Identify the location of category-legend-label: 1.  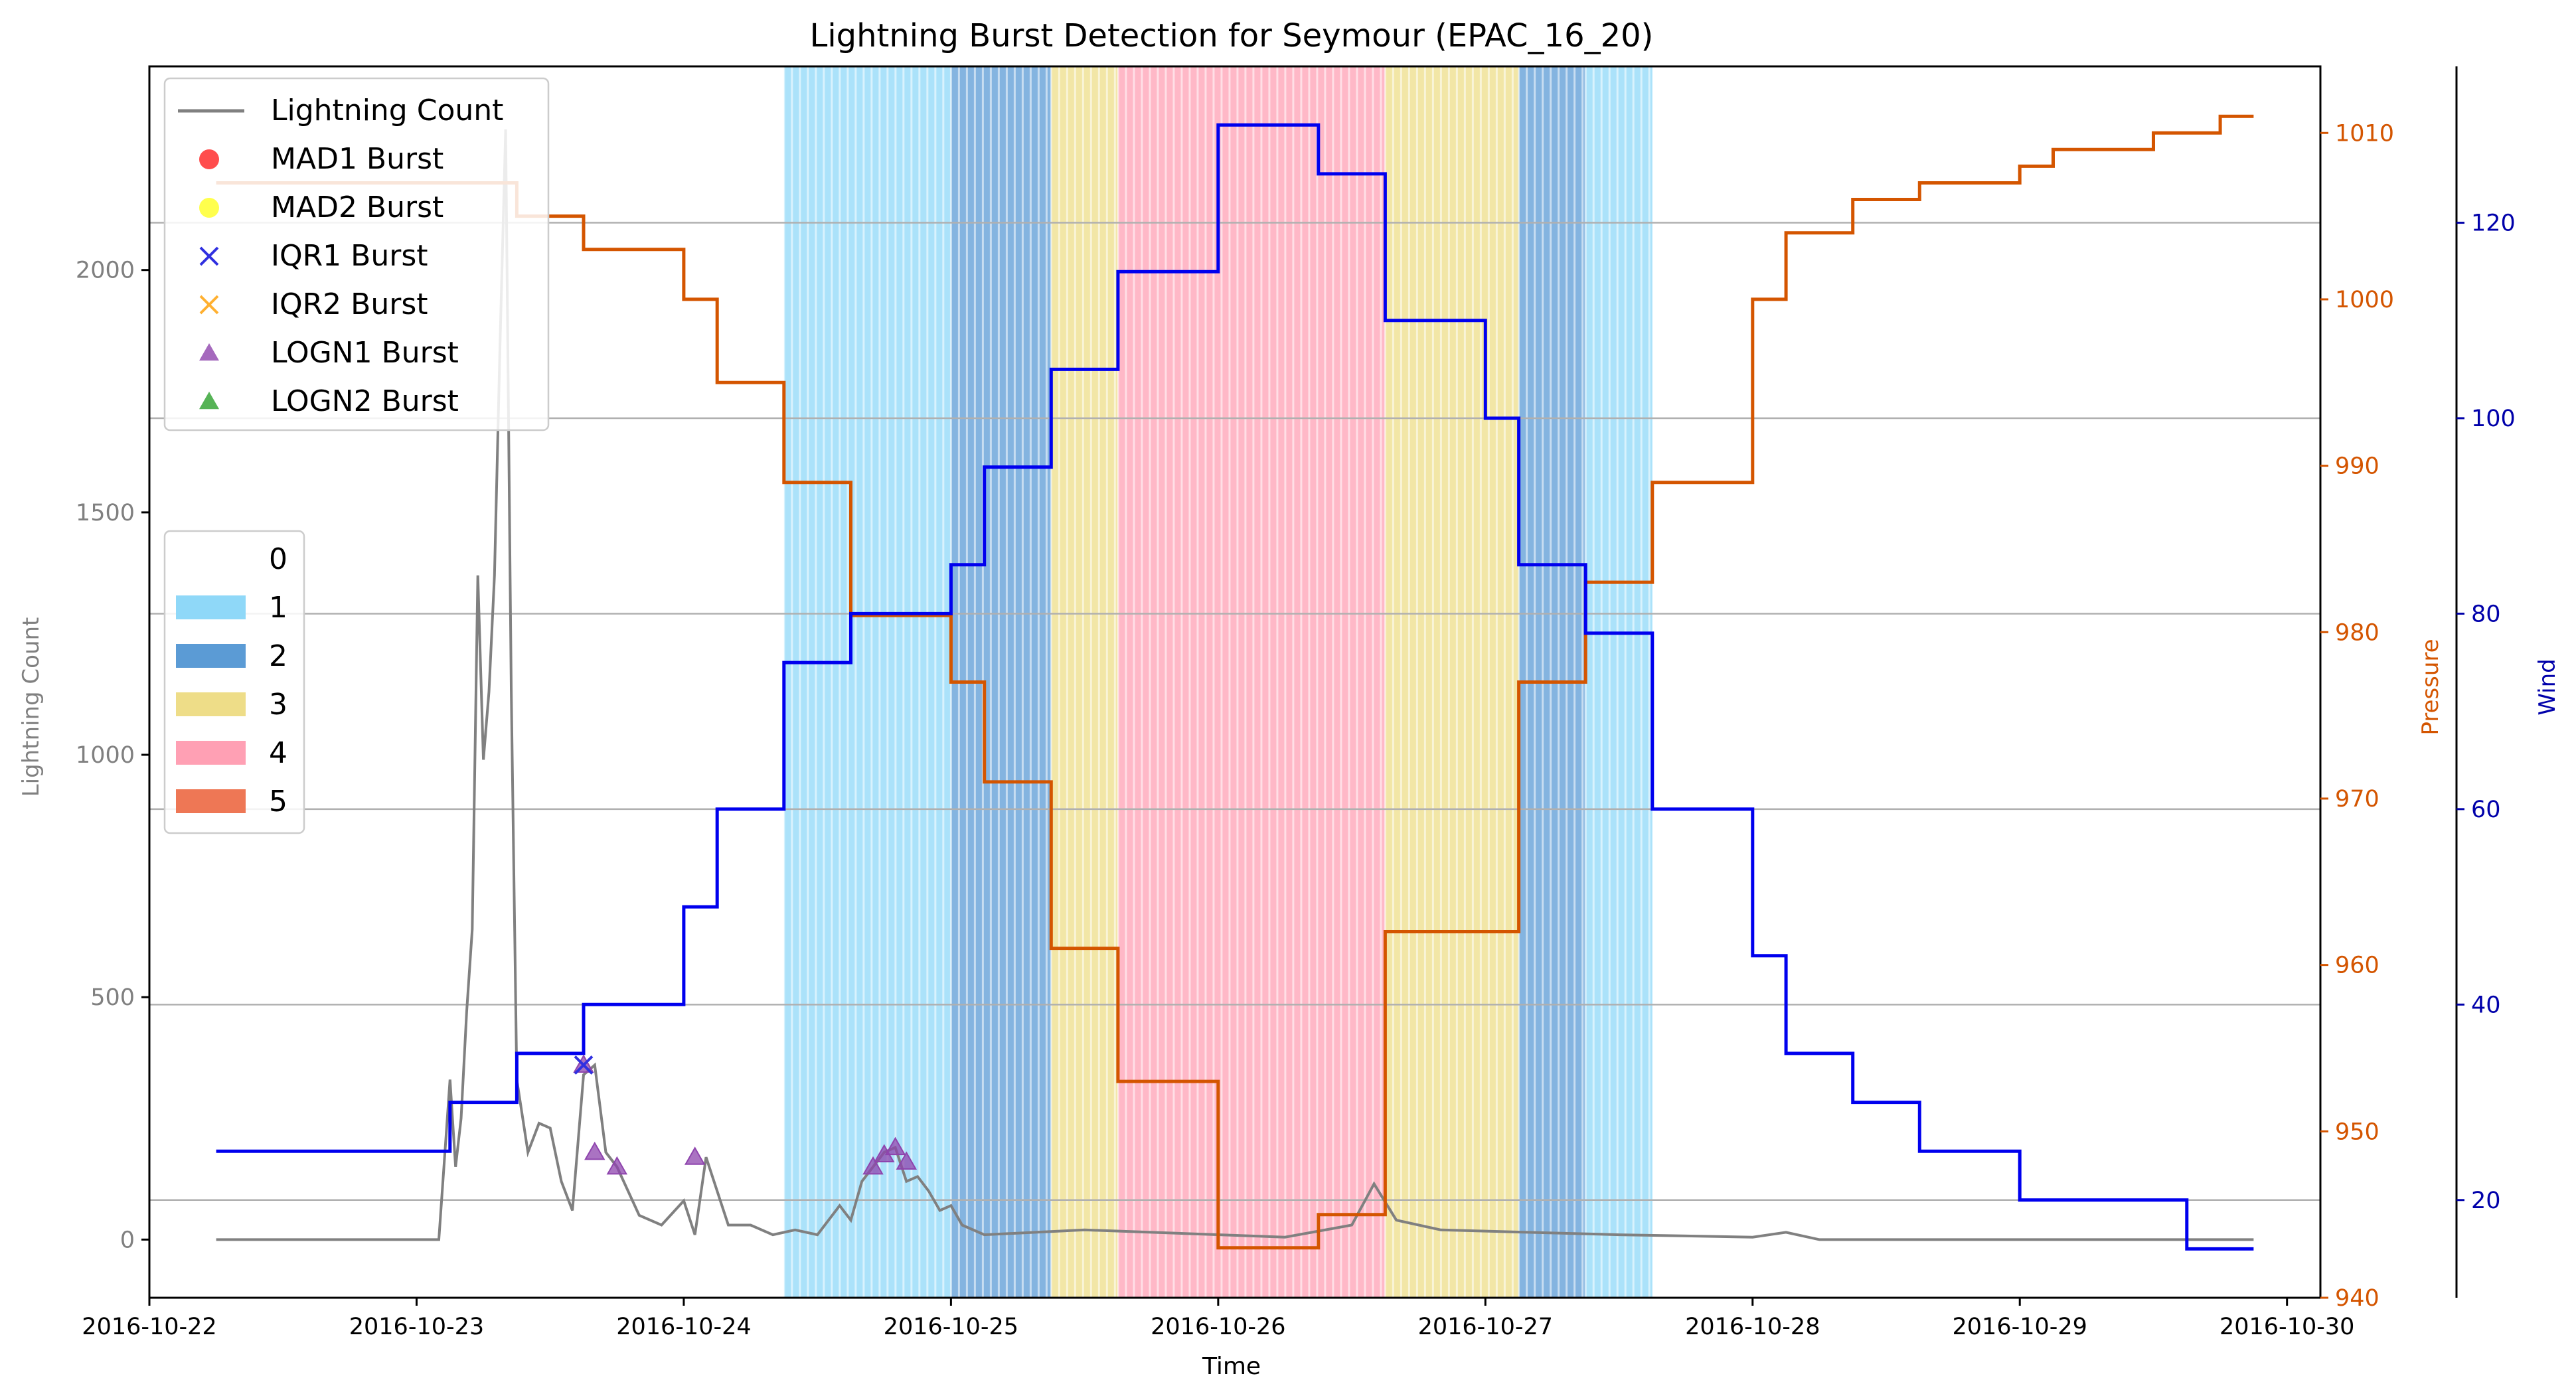
(278, 608).